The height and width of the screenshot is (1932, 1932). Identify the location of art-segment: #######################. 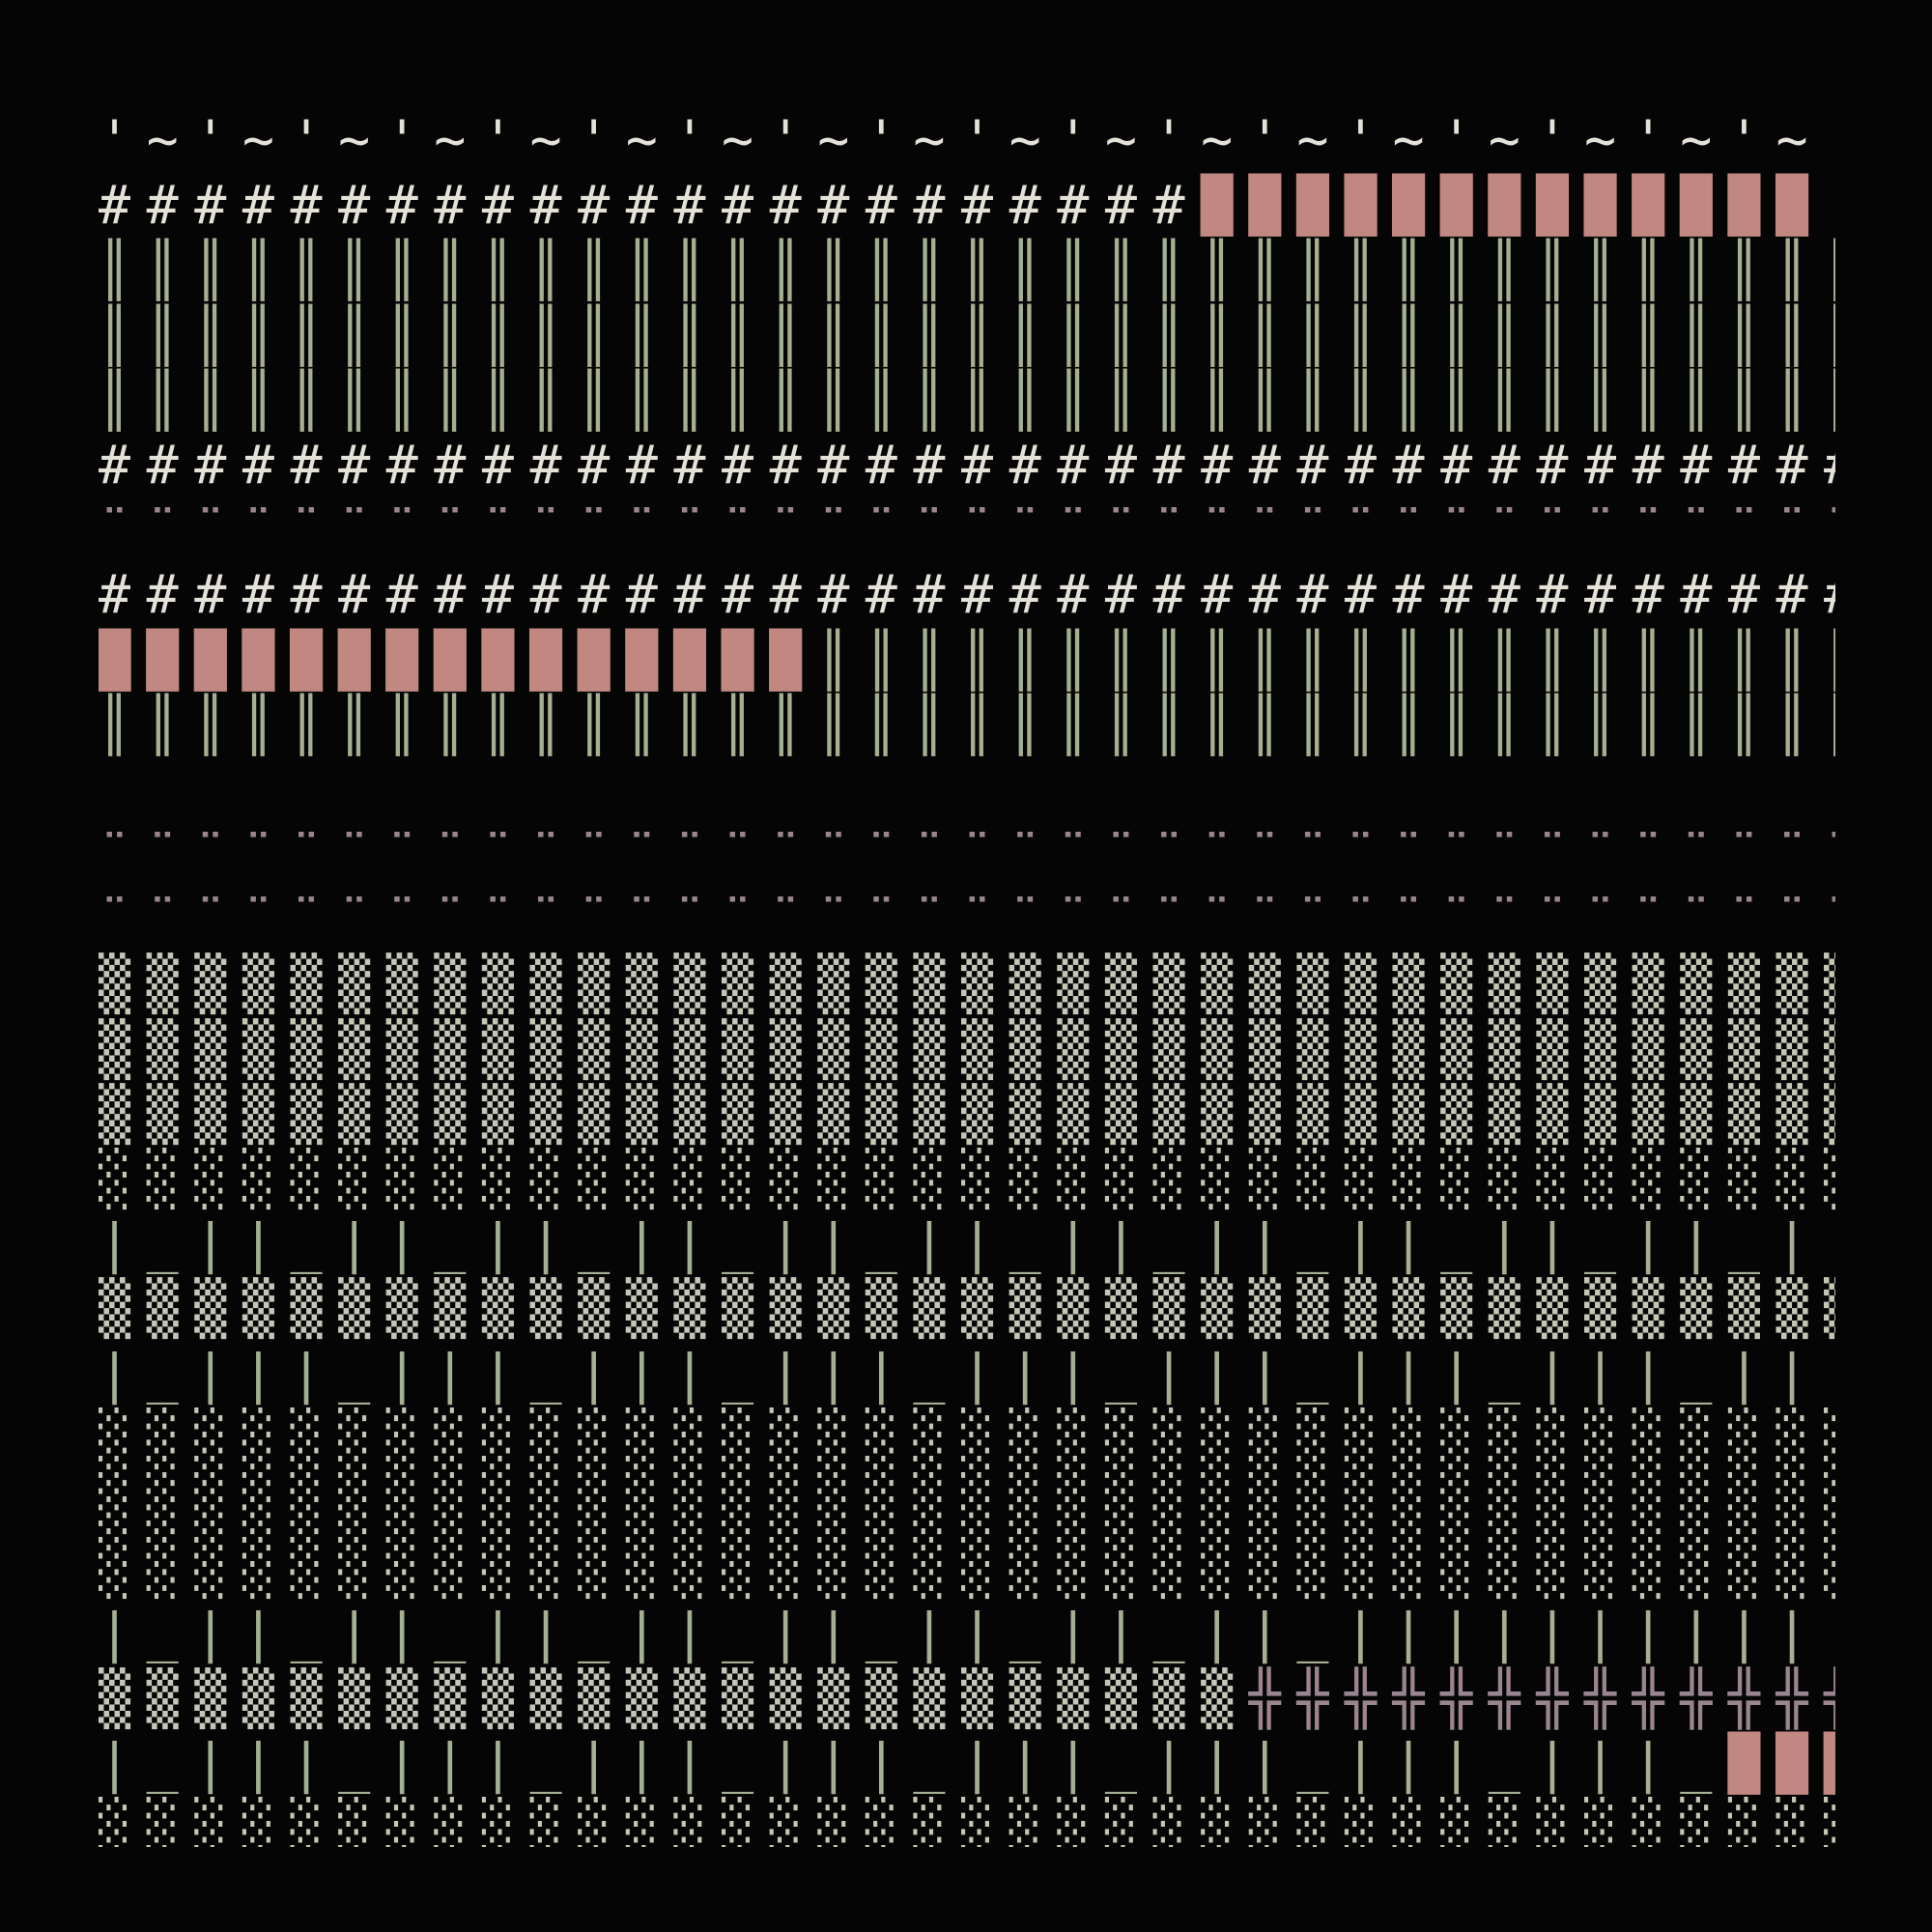
(650, 205).